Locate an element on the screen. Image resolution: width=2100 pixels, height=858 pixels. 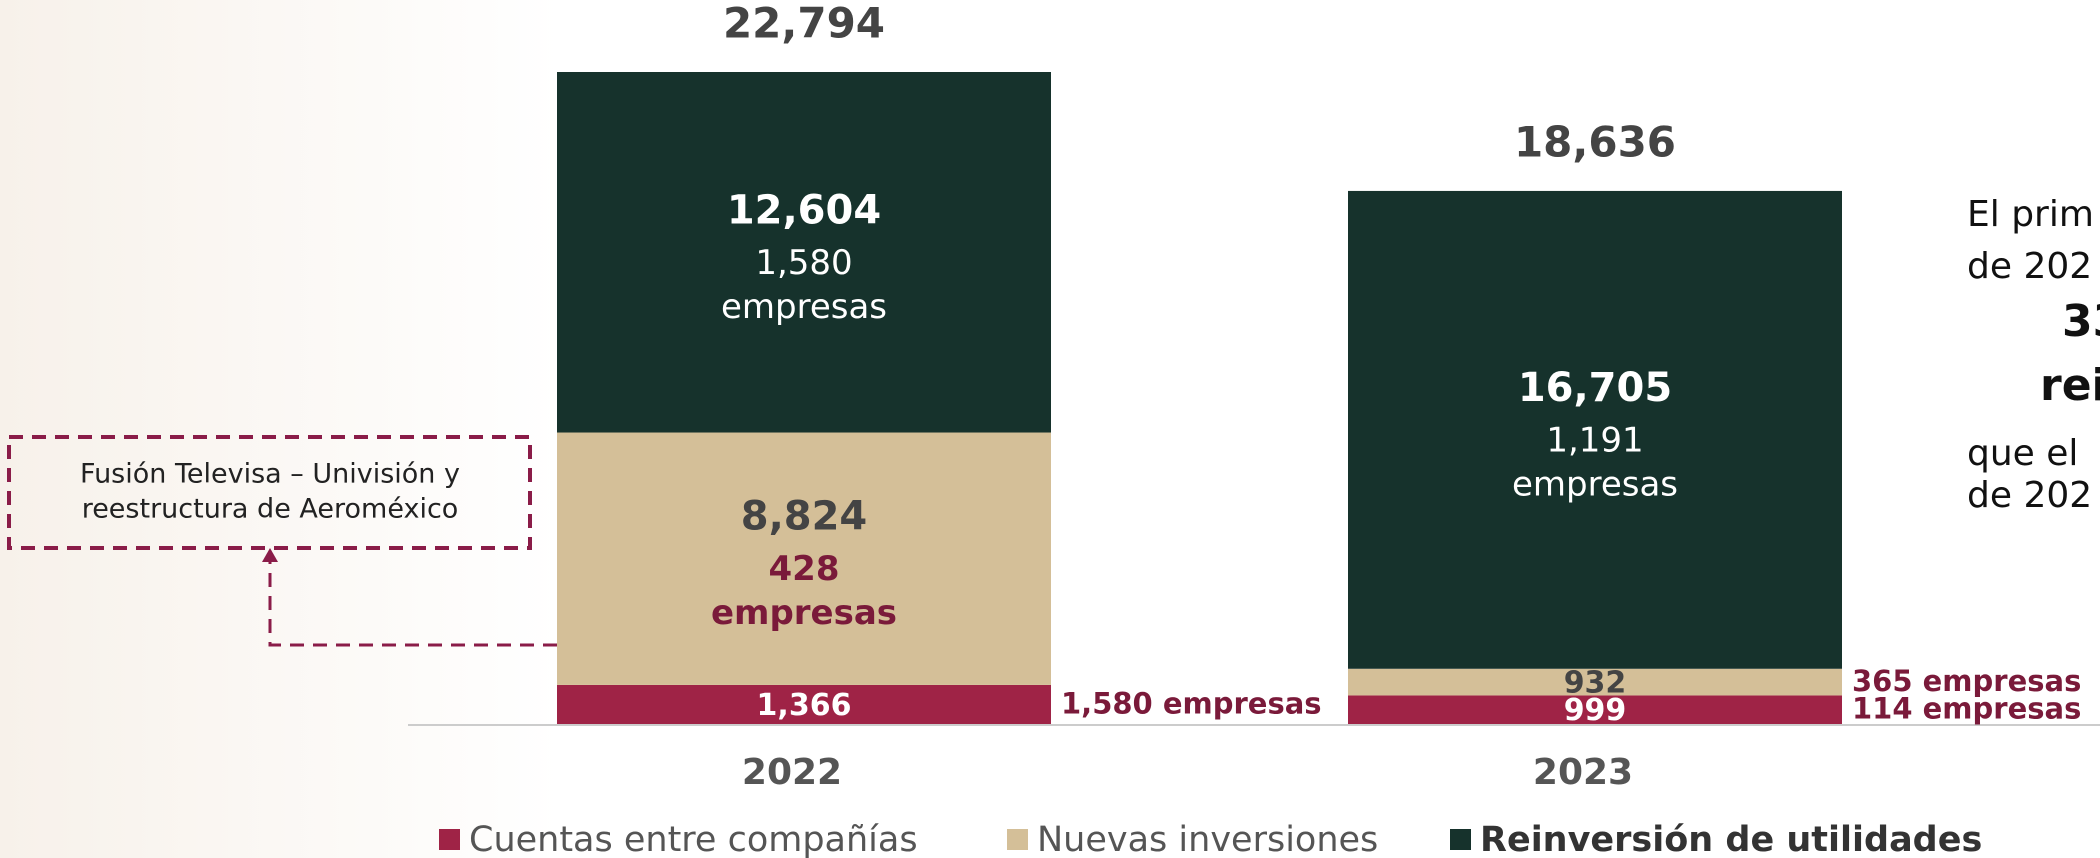
x-tick-label: 2023 is located at coordinates (1583, 772).